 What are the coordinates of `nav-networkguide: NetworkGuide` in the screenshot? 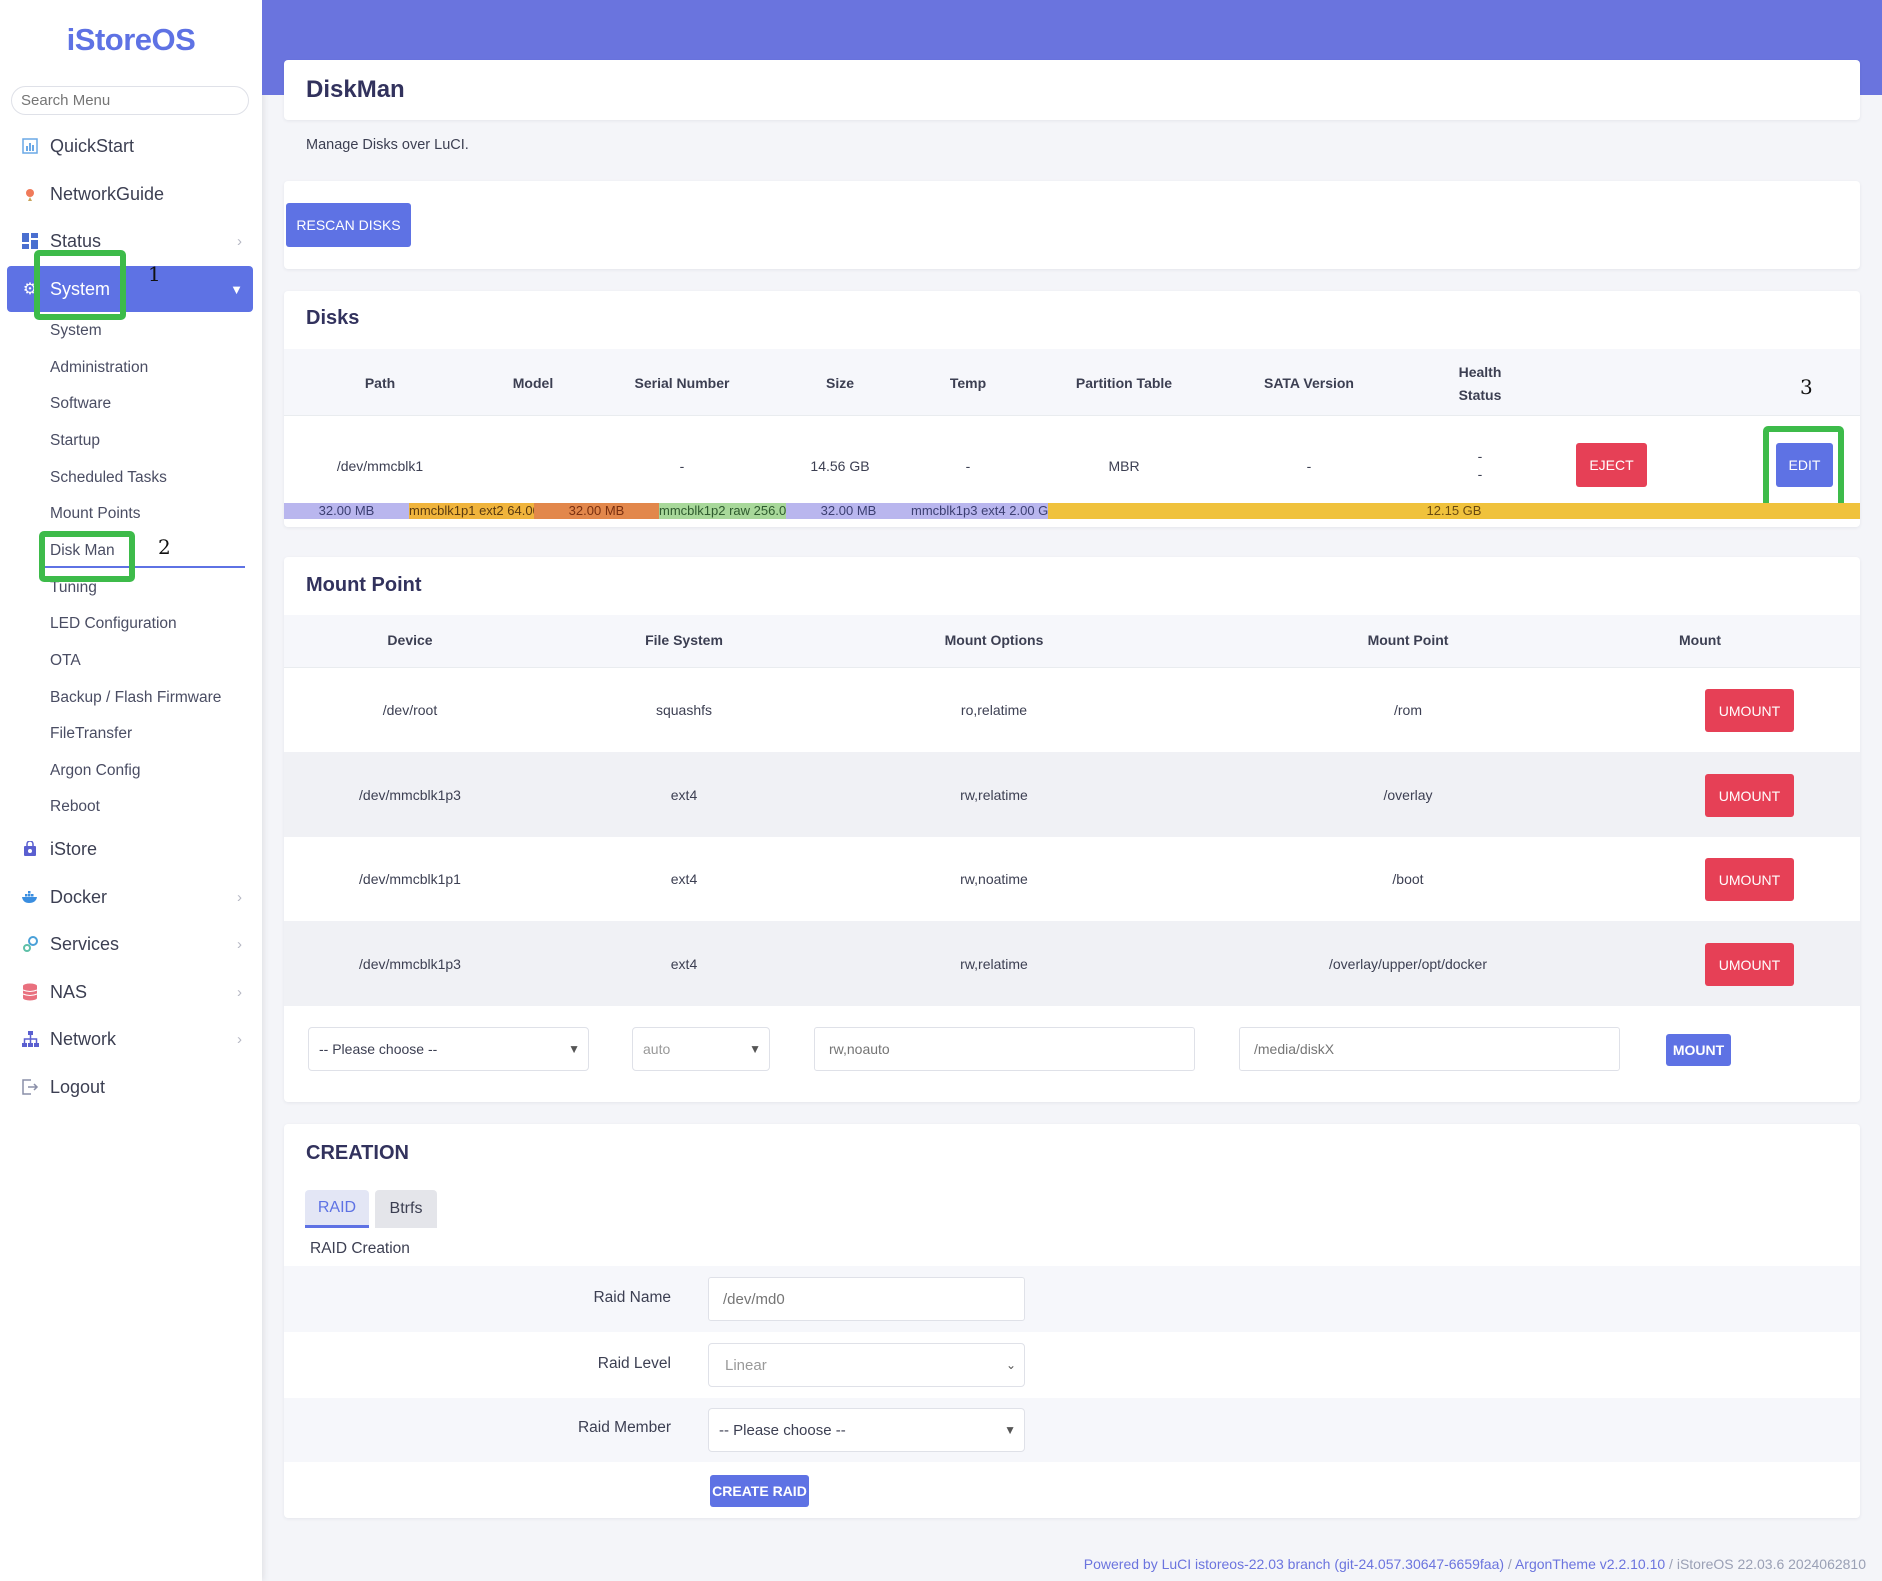 It's located at (131, 194).